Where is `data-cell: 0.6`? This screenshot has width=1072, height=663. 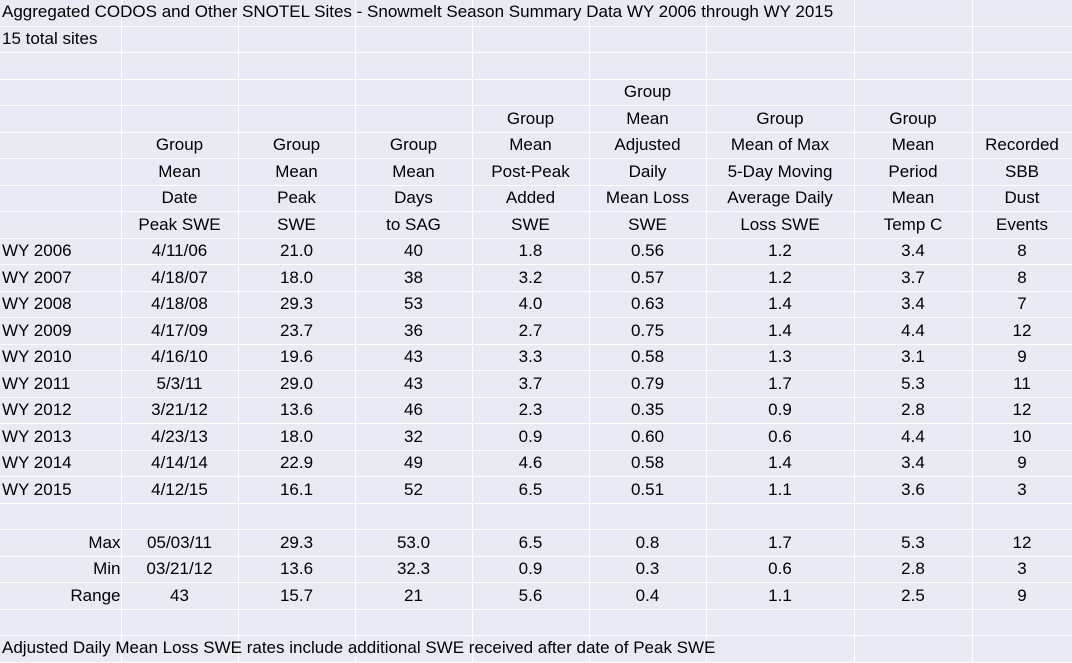 data-cell: 0.6 is located at coordinates (780, 437).